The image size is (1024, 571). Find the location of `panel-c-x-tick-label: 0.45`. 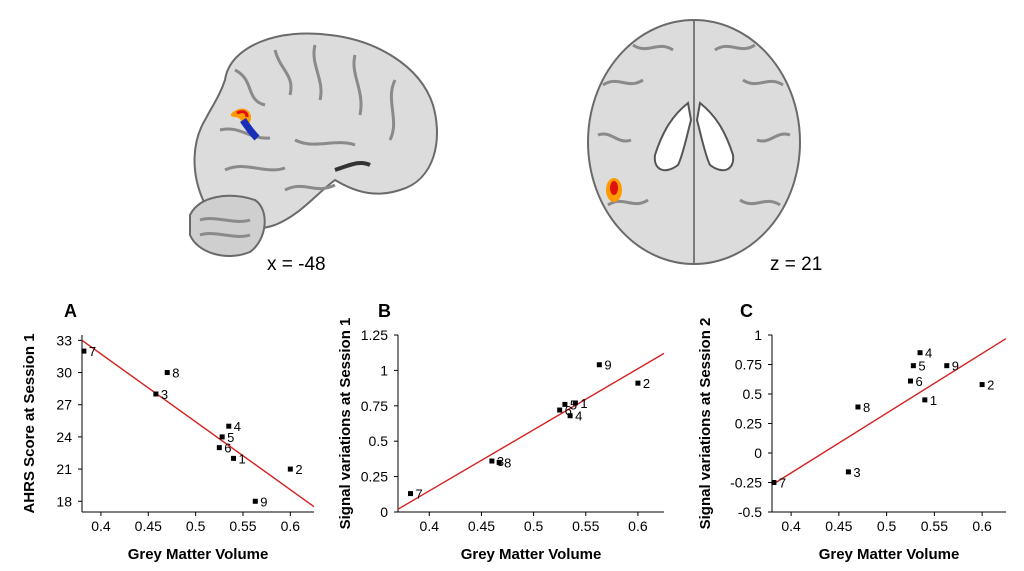

panel-c-x-tick-label: 0.45 is located at coordinates (838, 526).